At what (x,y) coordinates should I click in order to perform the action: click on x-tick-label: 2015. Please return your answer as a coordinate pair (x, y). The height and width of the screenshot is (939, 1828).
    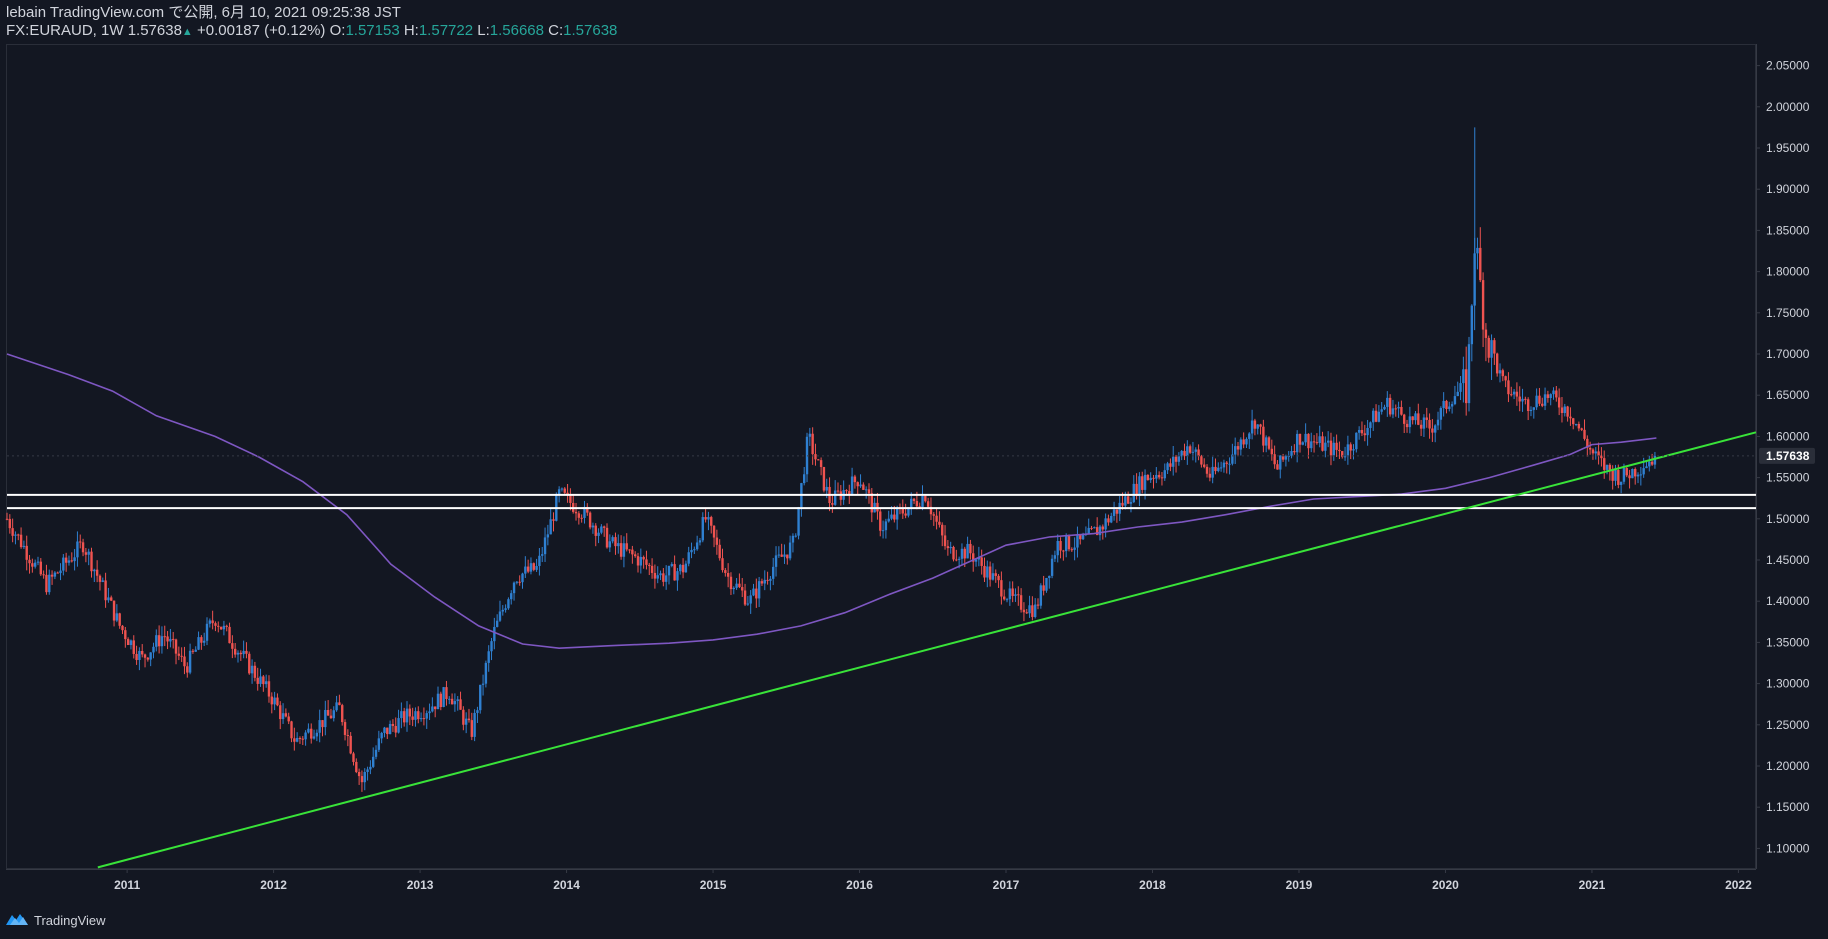
    Looking at the image, I should click on (713, 885).